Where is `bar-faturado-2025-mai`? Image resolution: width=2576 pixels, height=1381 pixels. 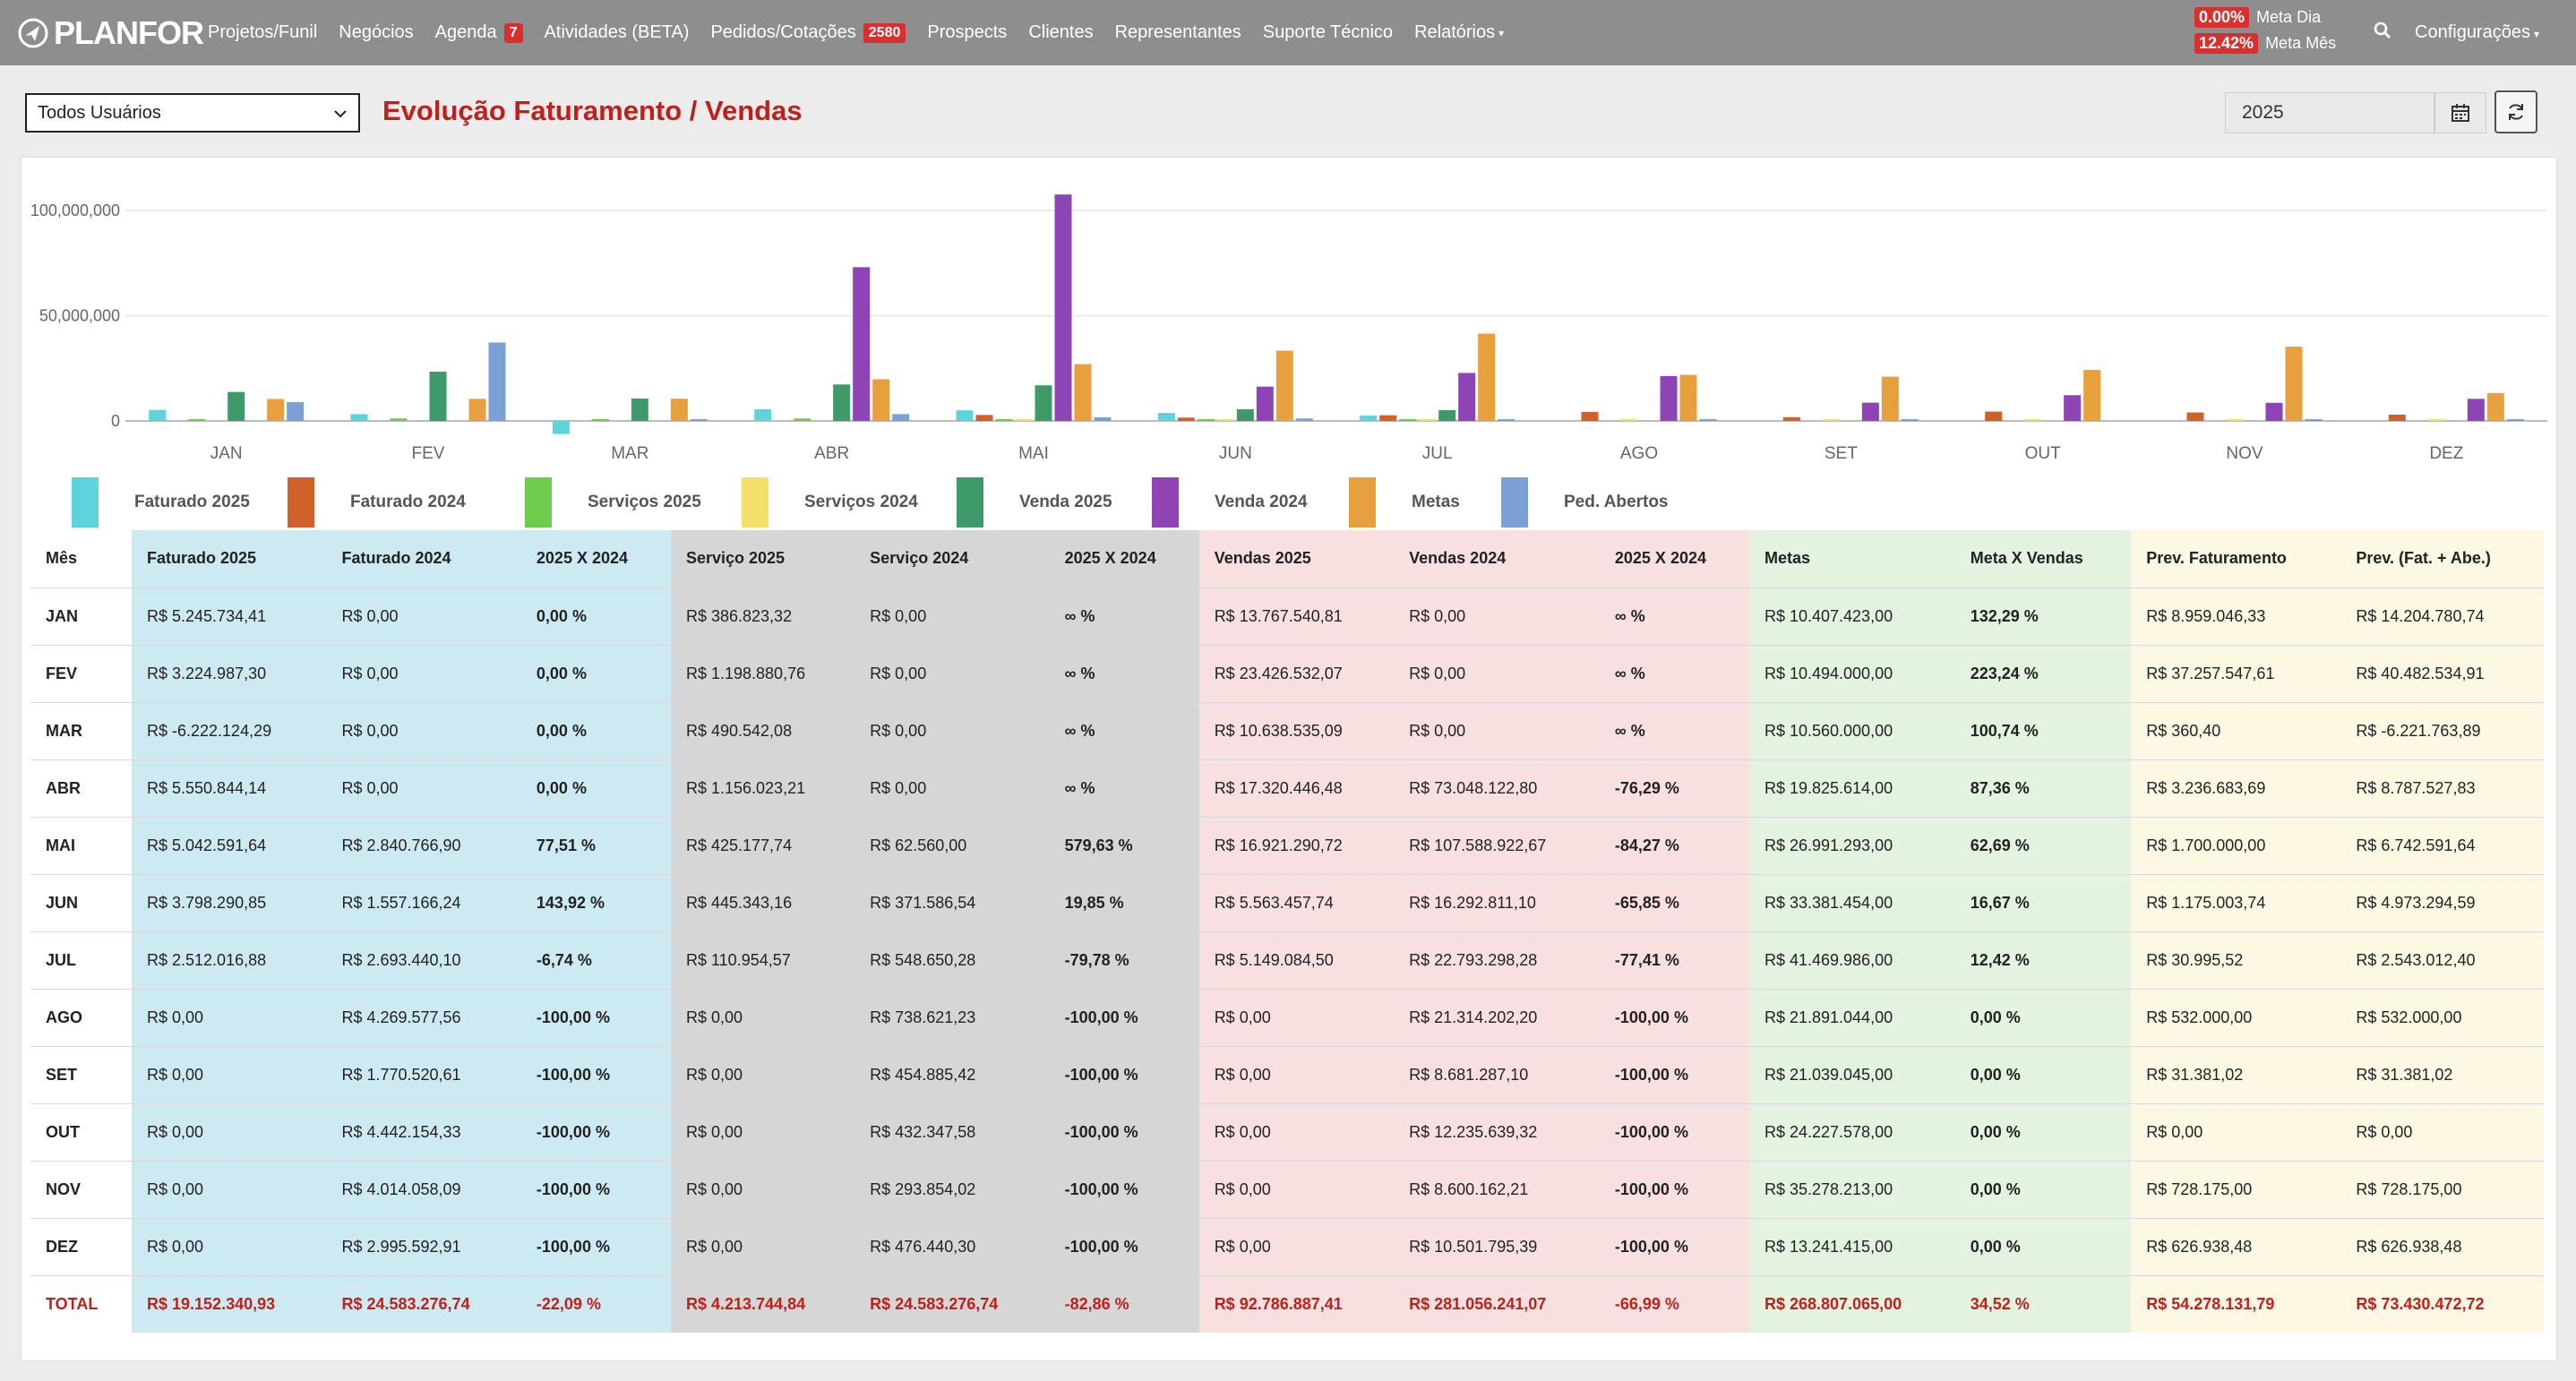 bar-faturado-2025-mai is located at coordinates (965, 416).